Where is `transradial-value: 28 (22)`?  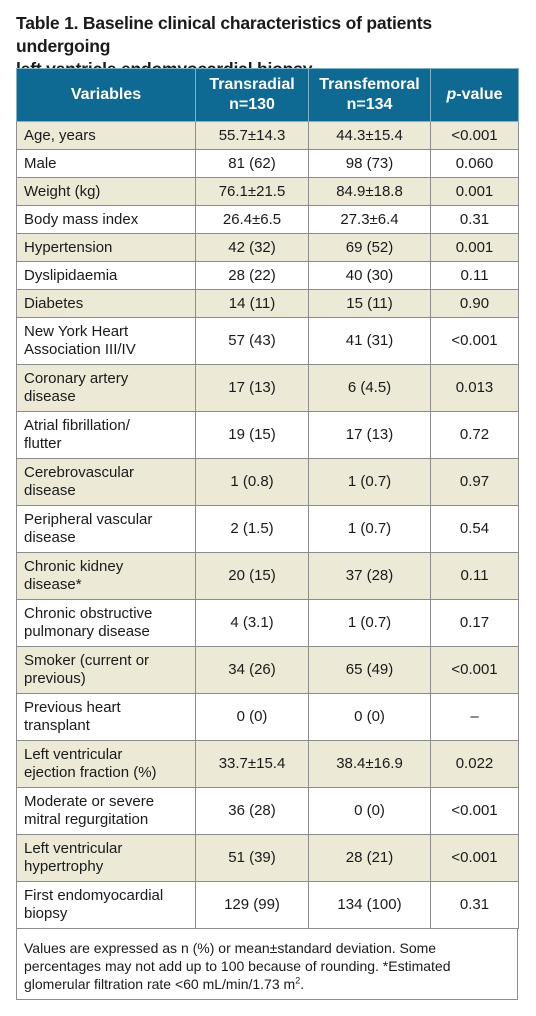 transradial-value: 28 (22) is located at coordinates (252, 275).